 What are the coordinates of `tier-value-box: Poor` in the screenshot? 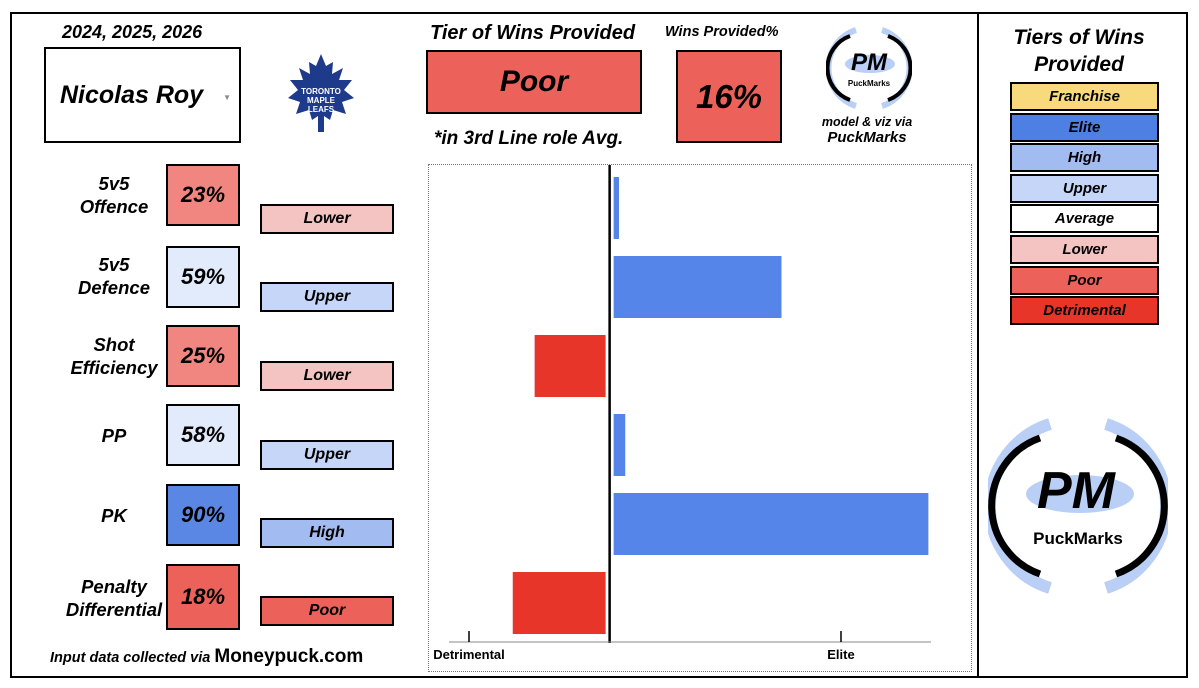 It's located at (534, 82).